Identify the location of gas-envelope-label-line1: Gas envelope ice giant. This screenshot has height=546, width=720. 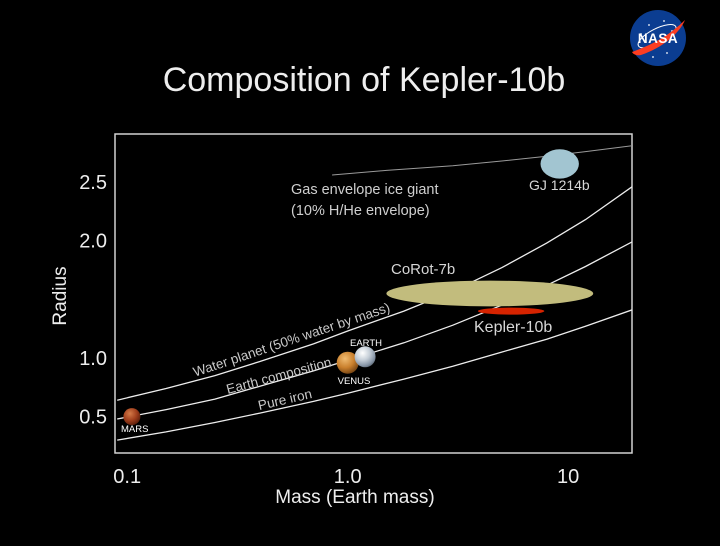
(365, 190).